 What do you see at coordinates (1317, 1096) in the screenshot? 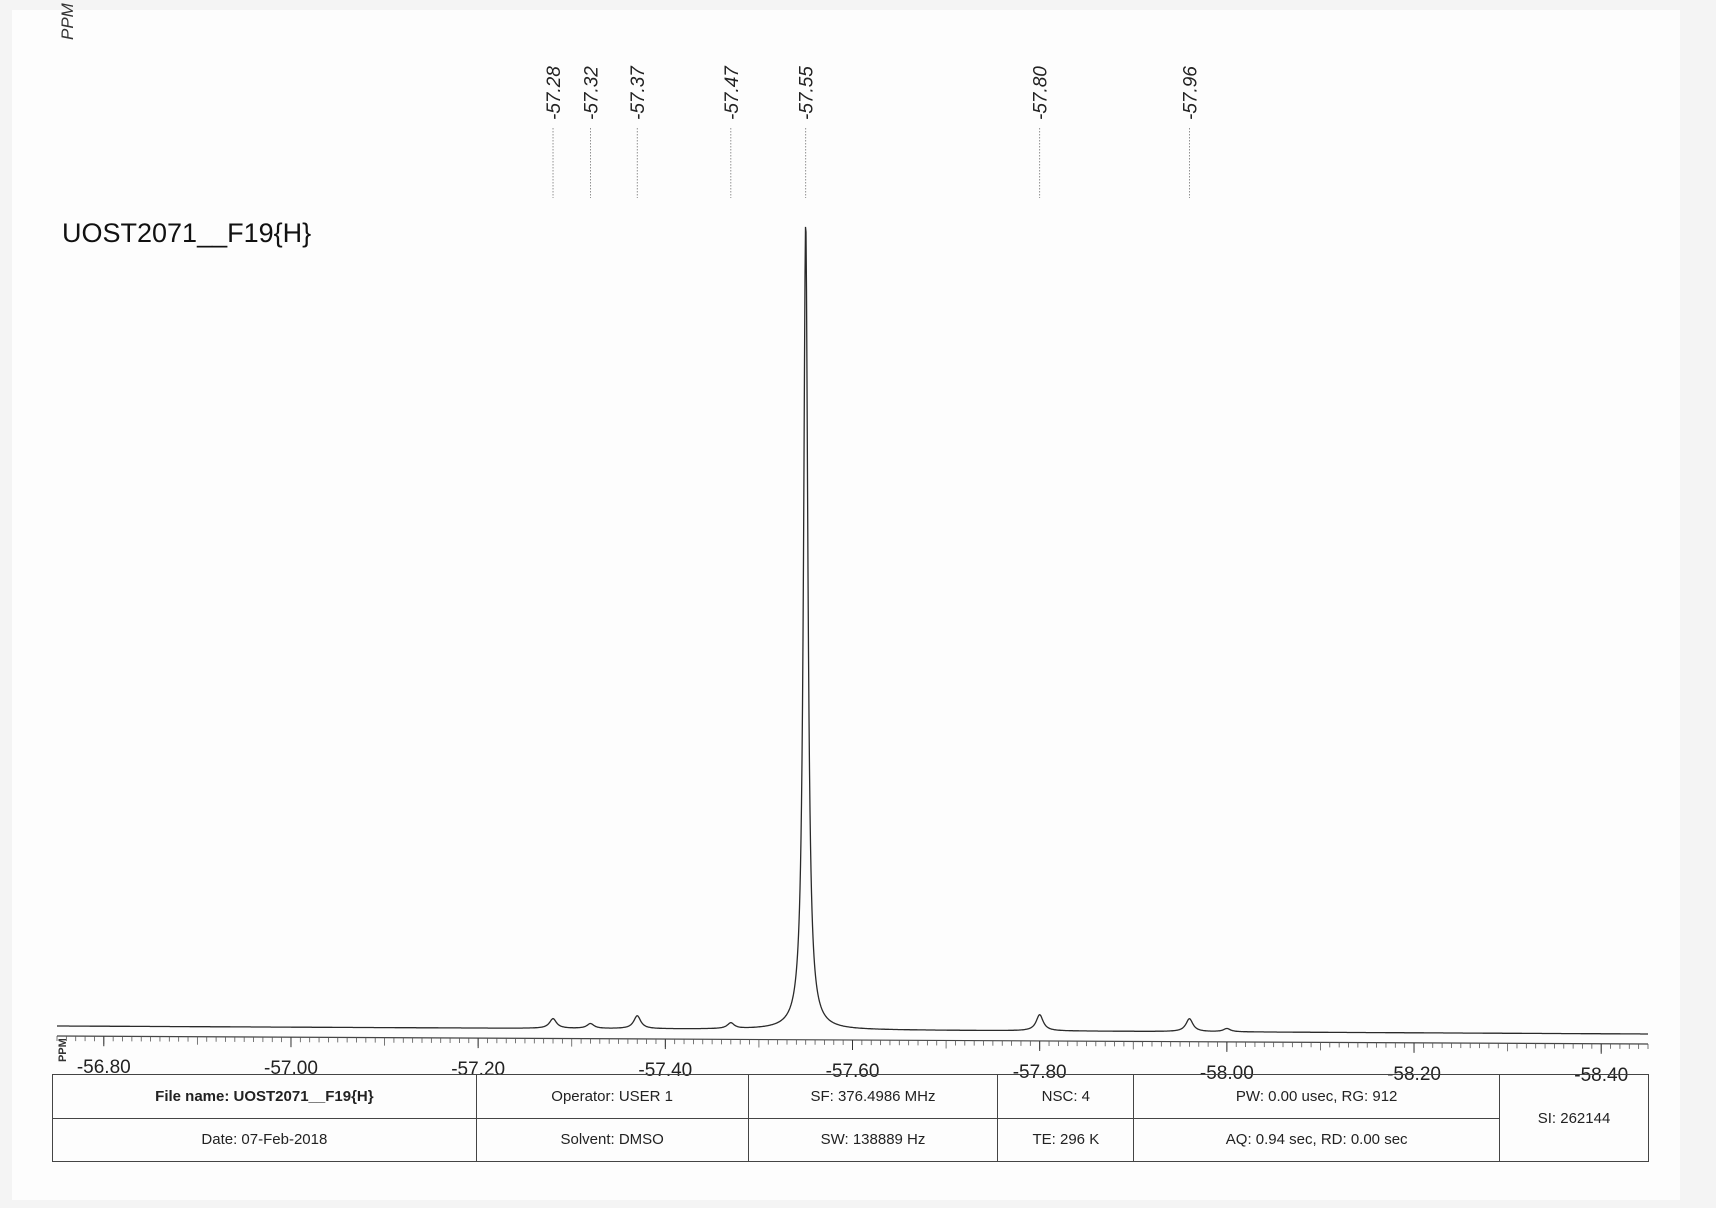
I see `pulse-width-gain-cell: PW: 0.00 usec, RG: 912` at bounding box center [1317, 1096].